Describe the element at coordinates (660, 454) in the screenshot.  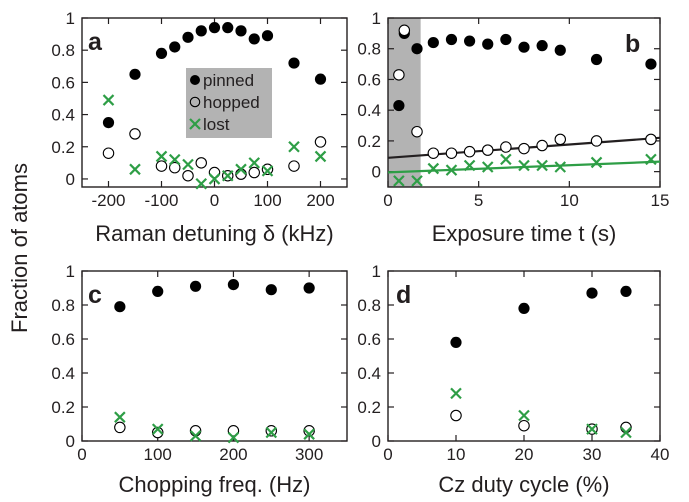
I see `x-tick-label: 40` at that location.